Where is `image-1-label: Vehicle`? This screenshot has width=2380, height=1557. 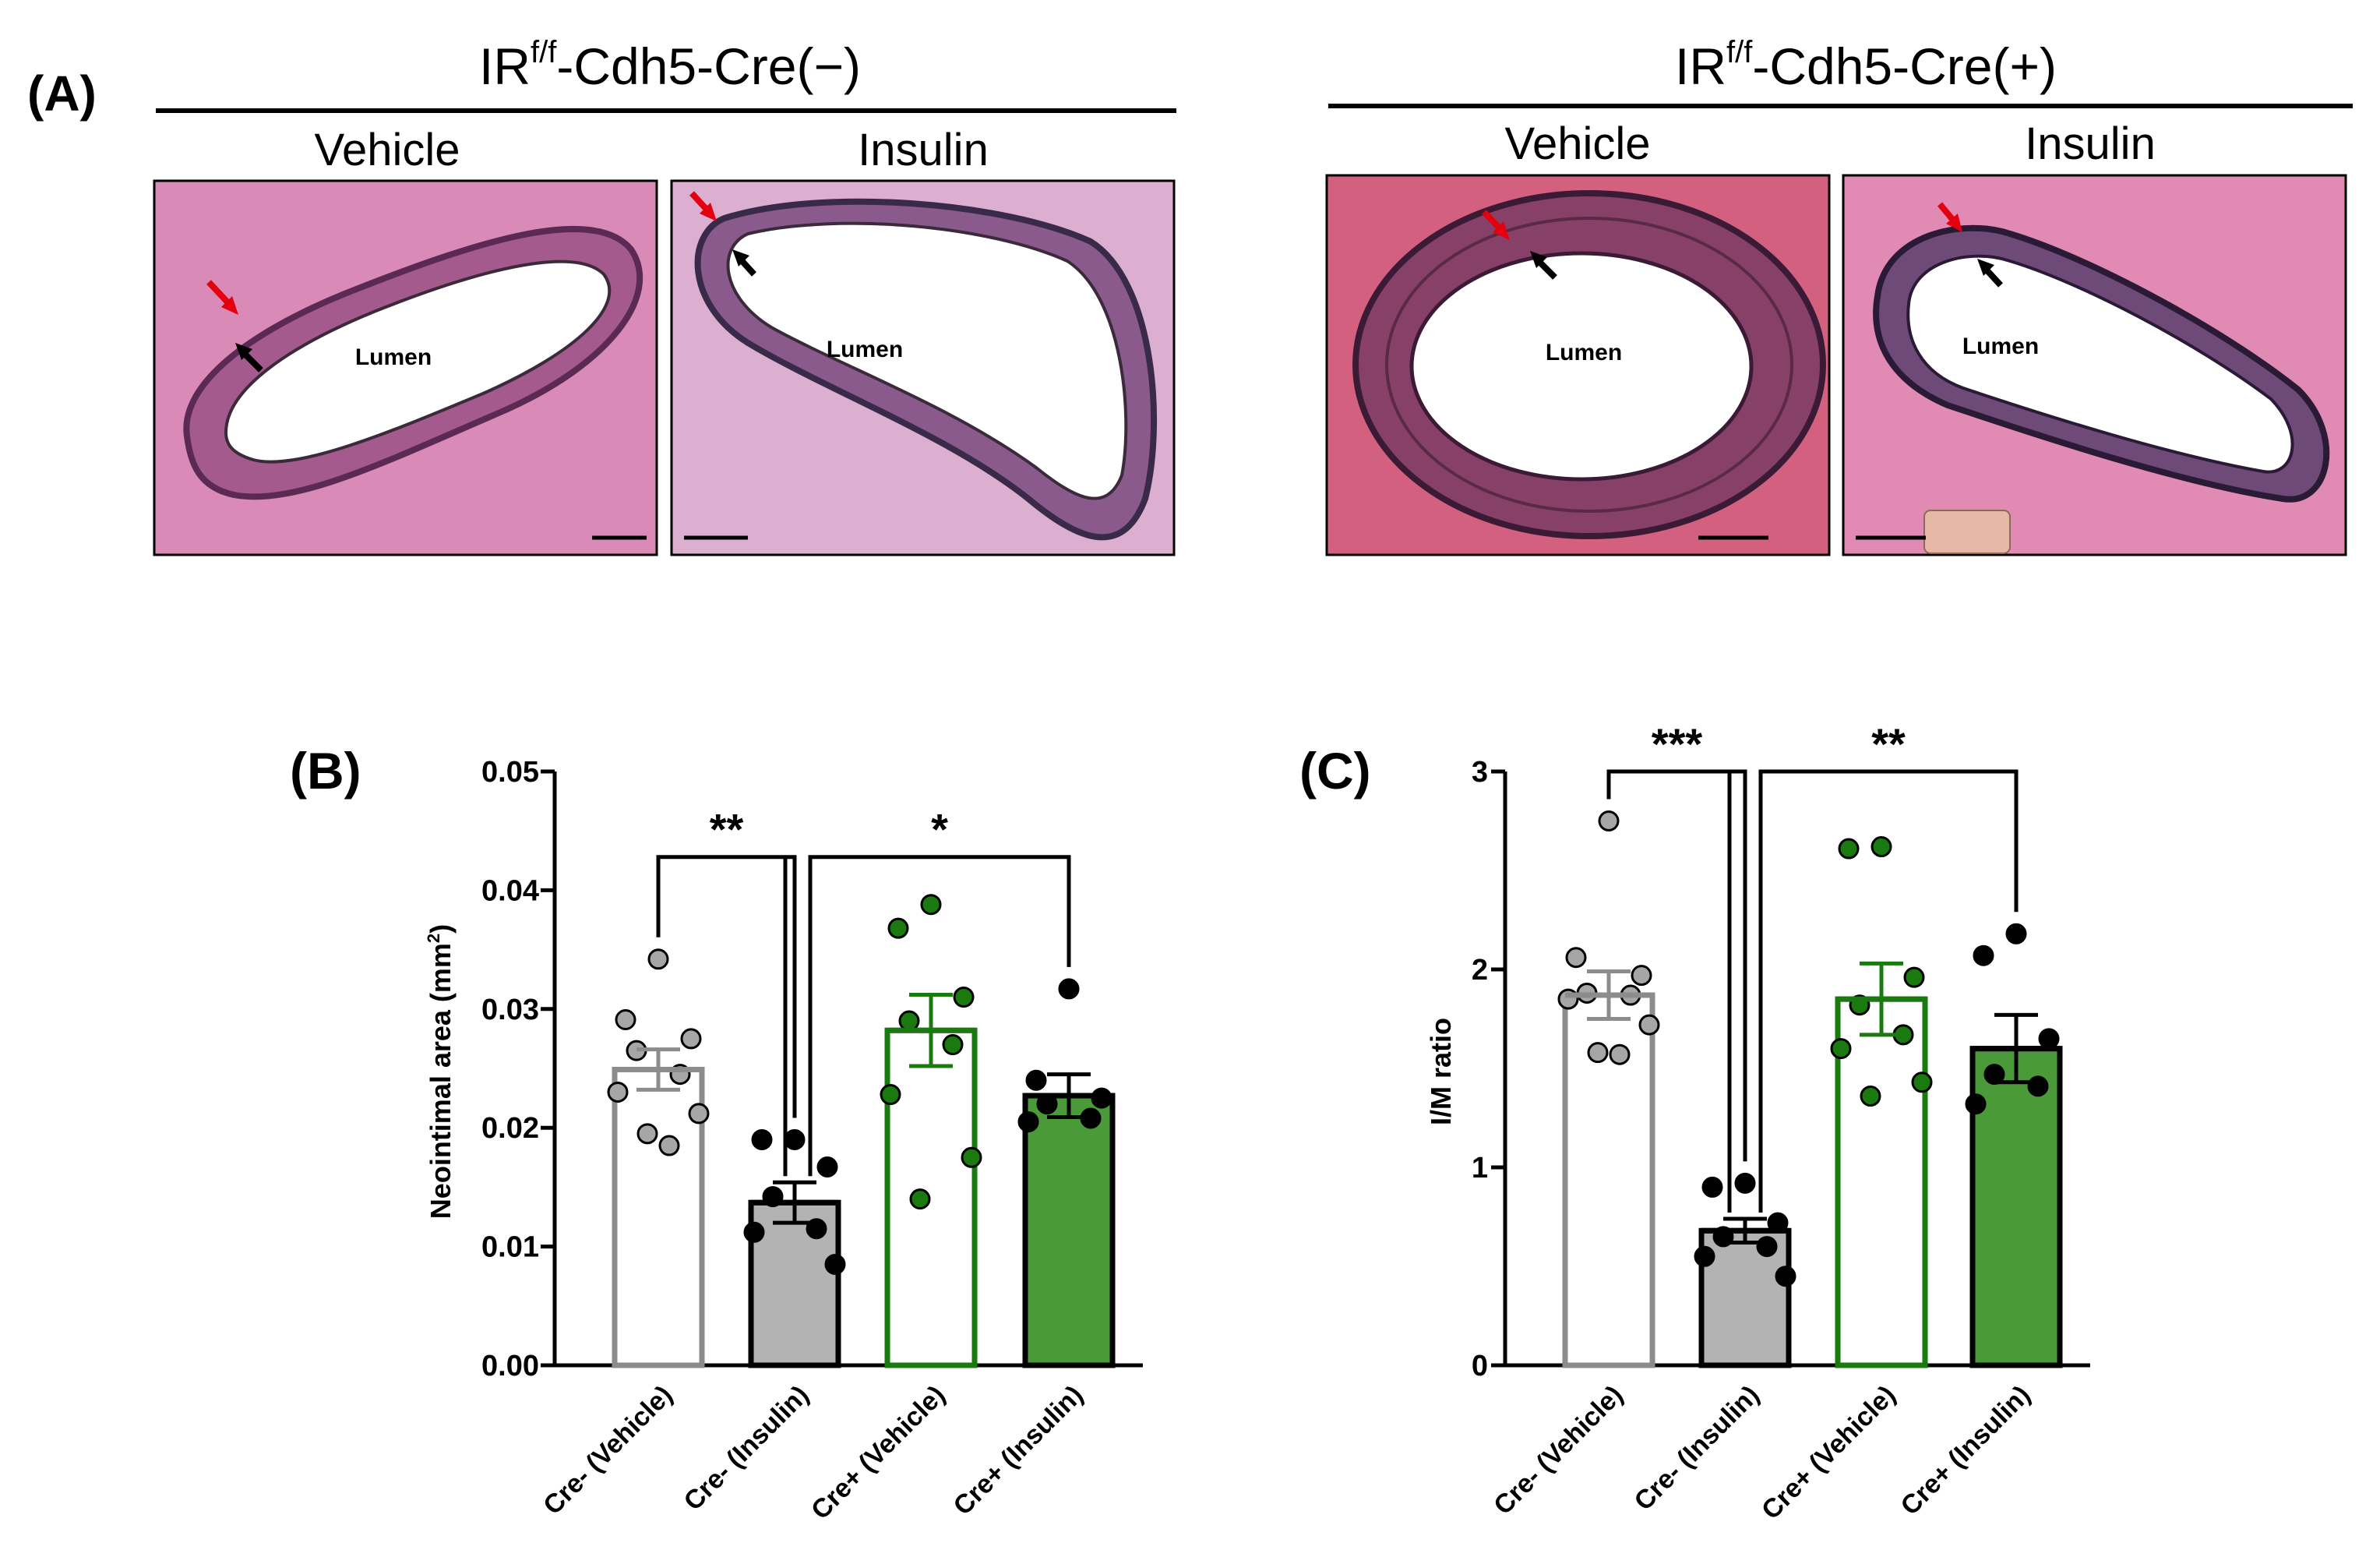
image-1-label: Vehicle is located at coordinates (387, 150).